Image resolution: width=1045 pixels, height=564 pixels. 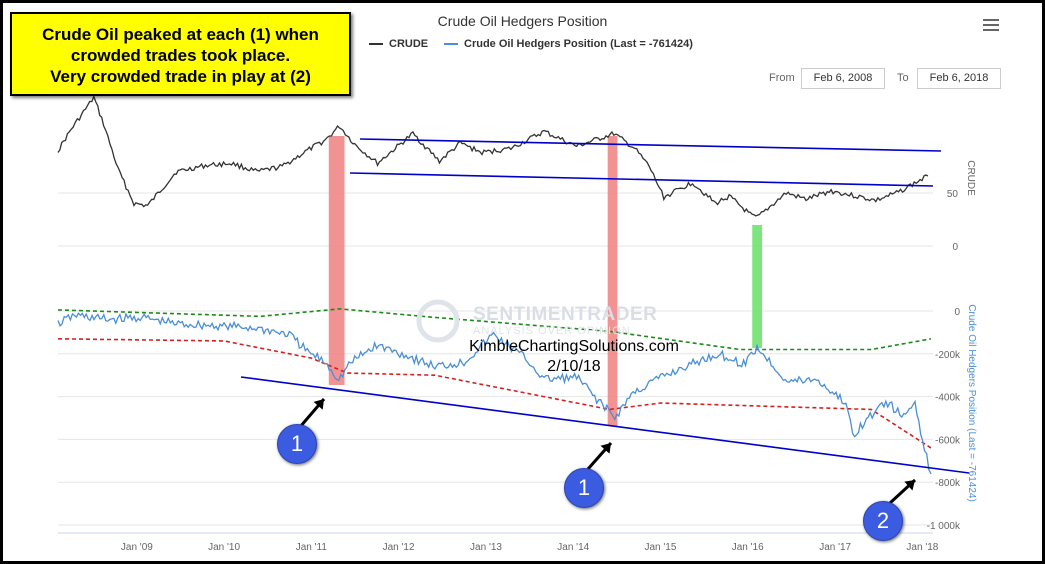 What do you see at coordinates (565, 314) in the screenshot?
I see `watermark: SENTIMENTRADER` at bounding box center [565, 314].